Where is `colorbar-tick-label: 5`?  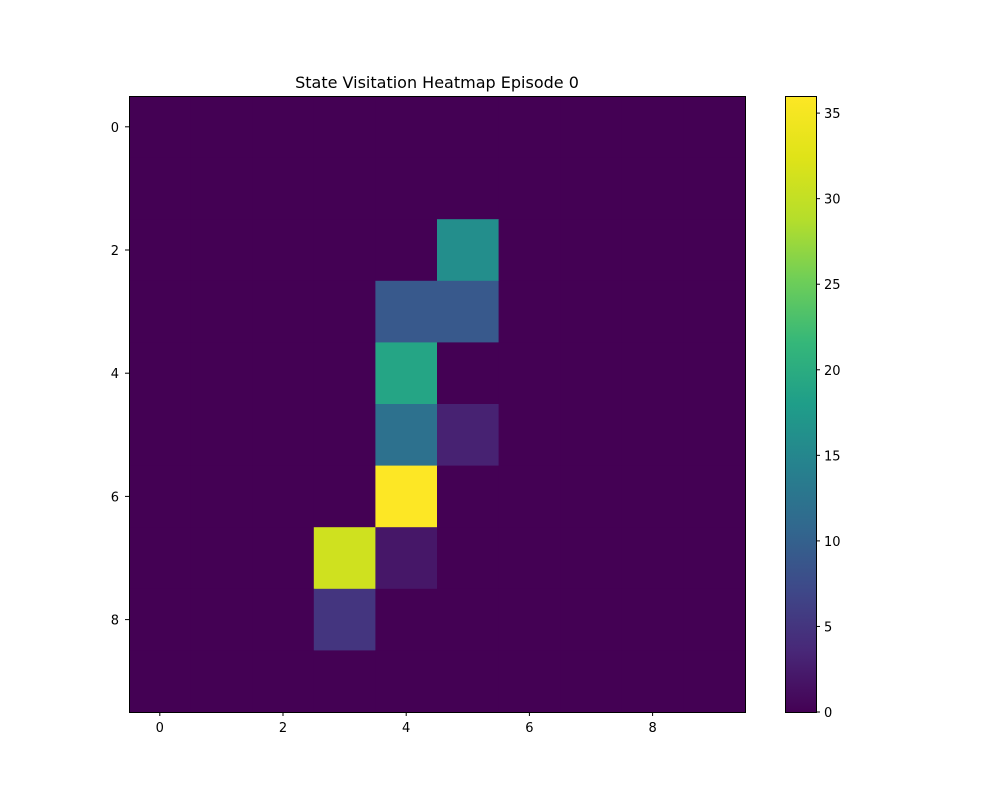 colorbar-tick-label: 5 is located at coordinates (828, 627).